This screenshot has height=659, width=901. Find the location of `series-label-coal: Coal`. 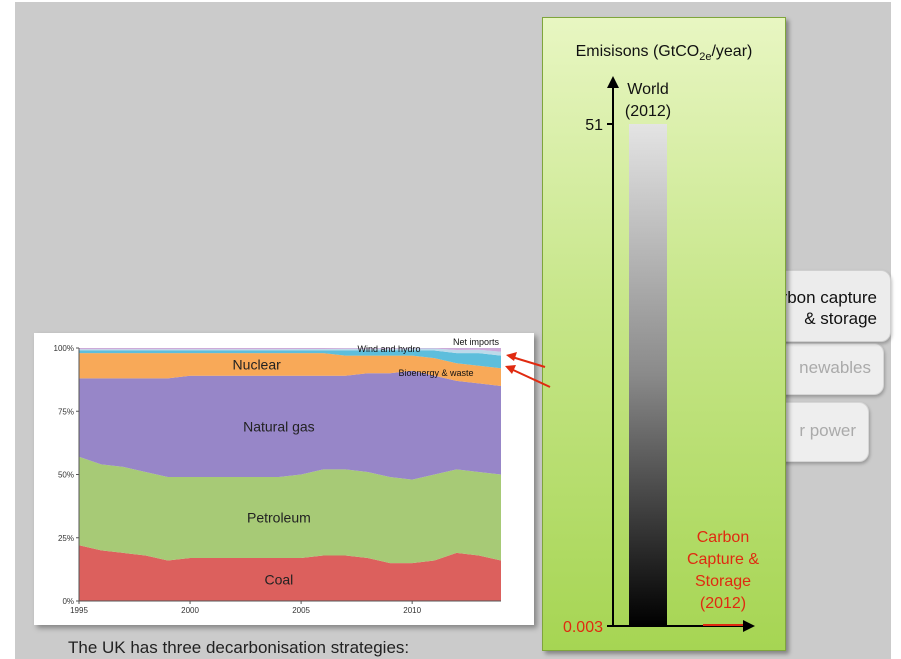

series-label-coal: Coal is located at coordinates (278, 579).